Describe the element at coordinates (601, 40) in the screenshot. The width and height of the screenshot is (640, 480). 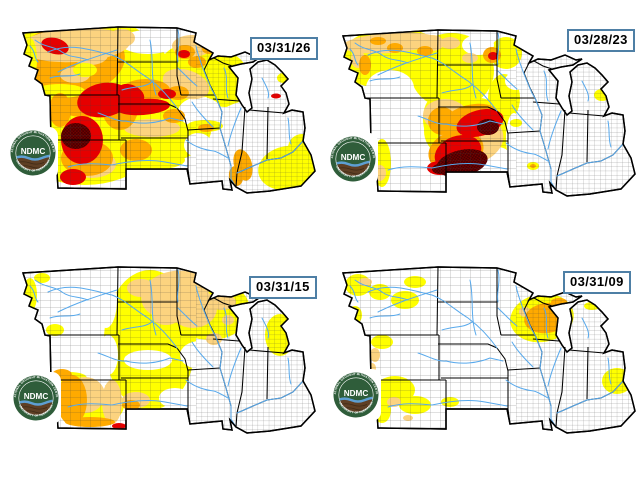
I see `date-label: 03/28/23` at that location.